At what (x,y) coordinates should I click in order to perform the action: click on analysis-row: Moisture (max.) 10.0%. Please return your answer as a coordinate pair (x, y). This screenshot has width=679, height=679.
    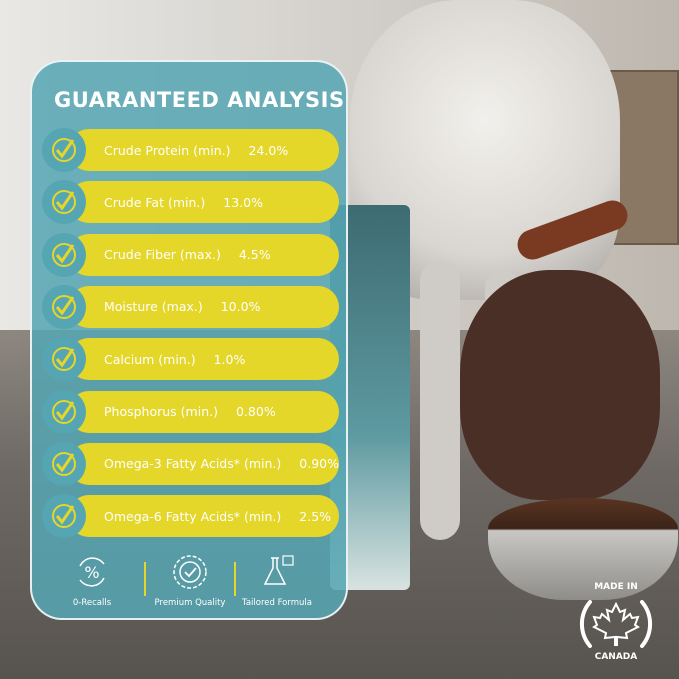
    Looking at the image, I should click on (190, 306).